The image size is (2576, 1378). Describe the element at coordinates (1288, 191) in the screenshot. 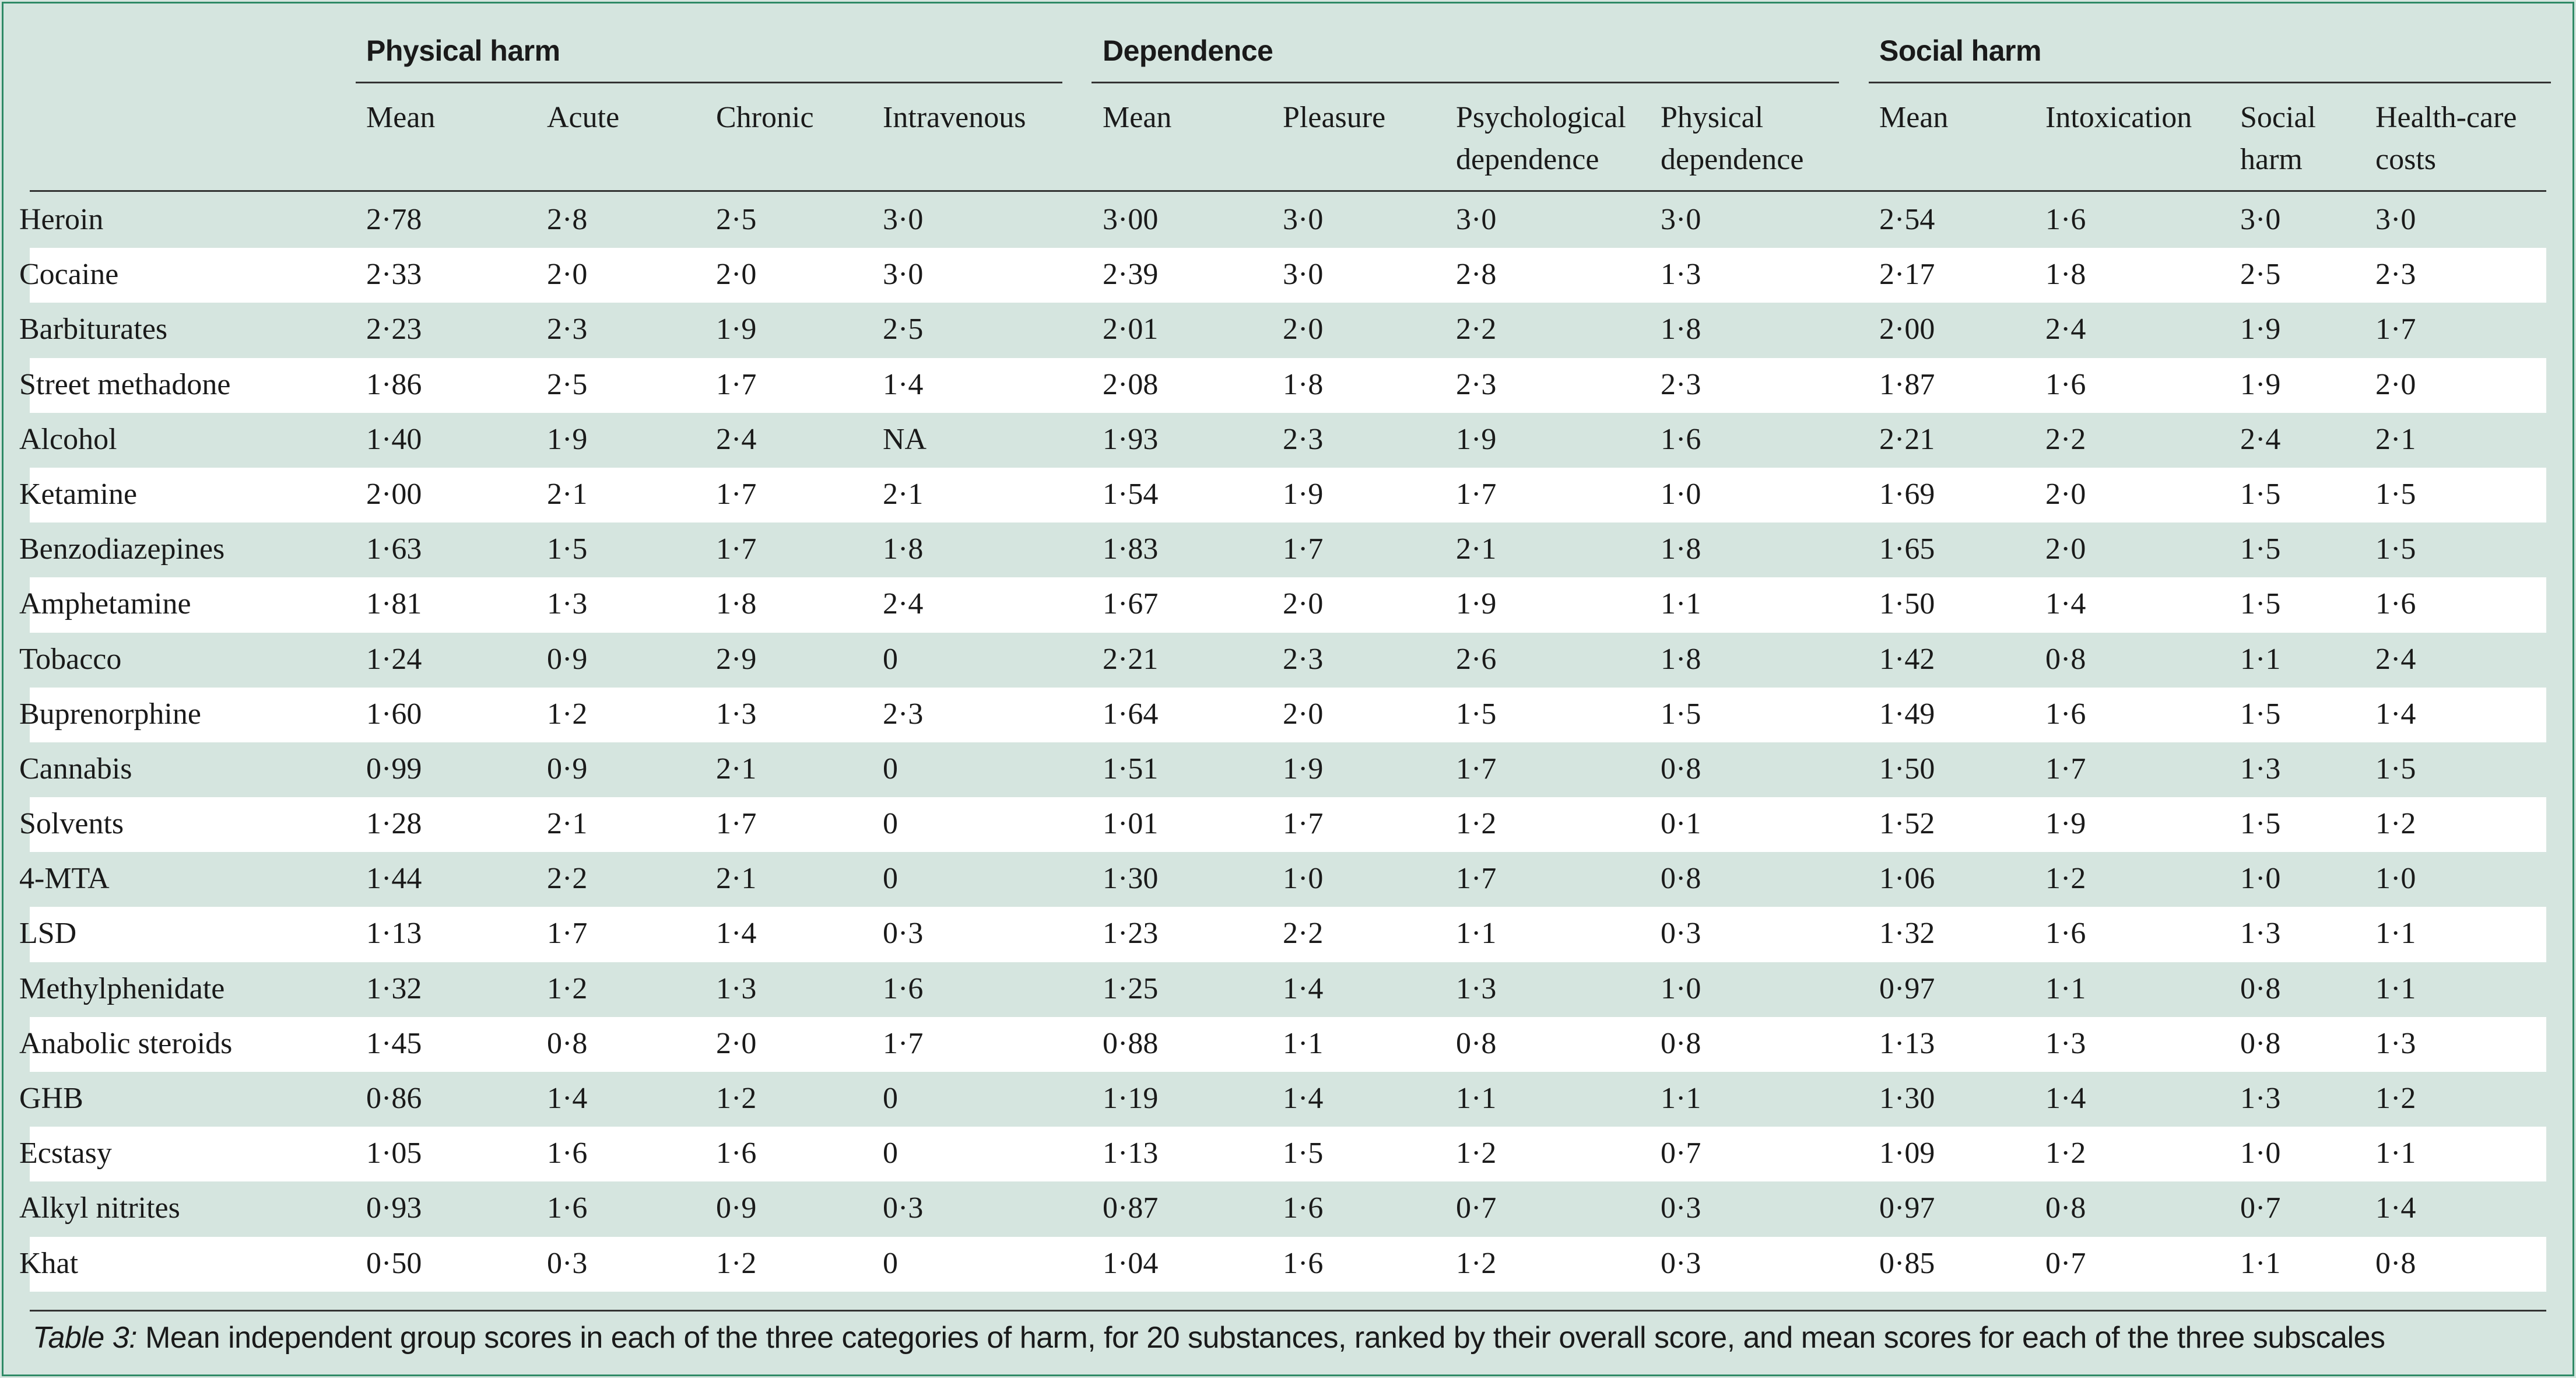

I see `header-rule` at that location.